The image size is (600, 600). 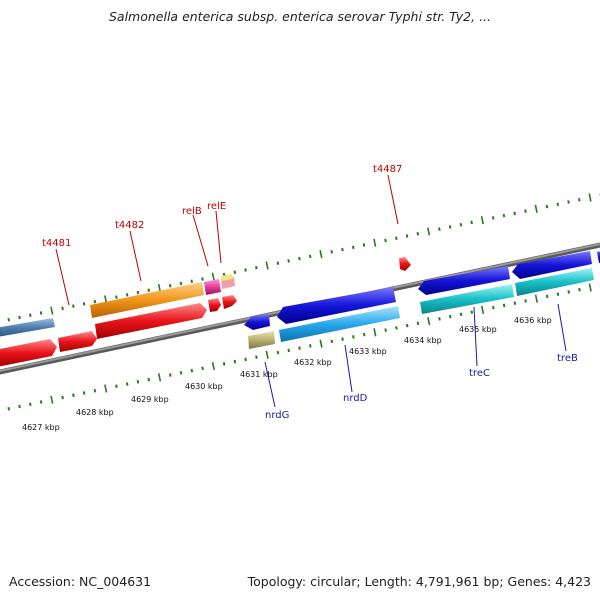 I want to click on gene-label-t4481: t4481, so click(x=56, y=243).